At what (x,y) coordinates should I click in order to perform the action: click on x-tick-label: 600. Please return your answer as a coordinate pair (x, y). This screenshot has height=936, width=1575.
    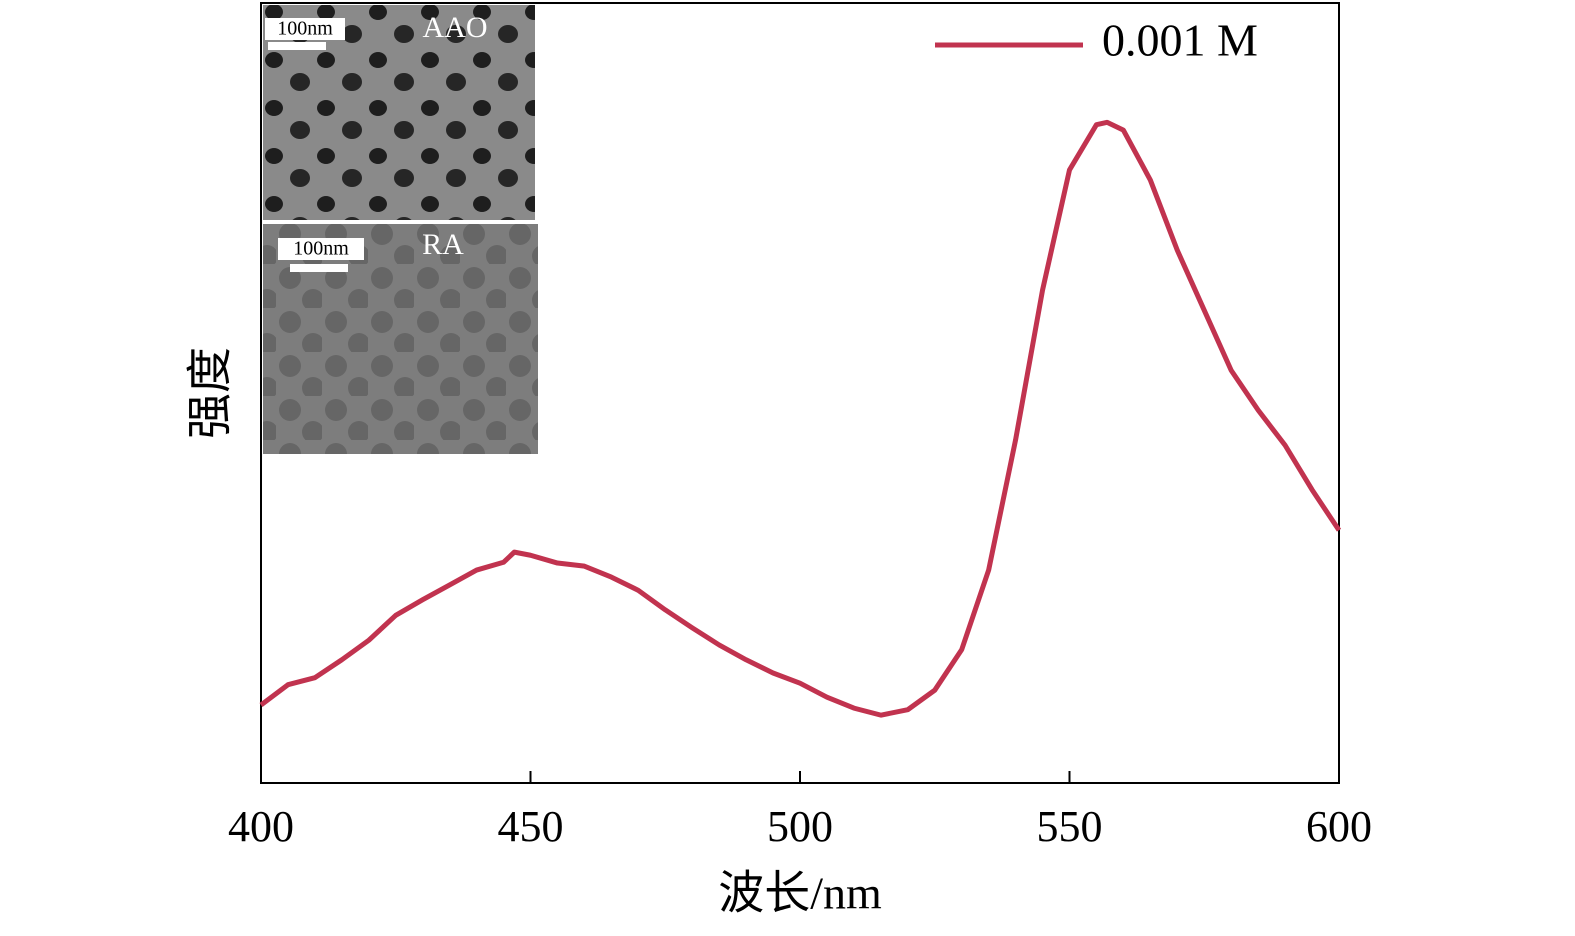
    Looking at the image, I should click on (1339, 826).